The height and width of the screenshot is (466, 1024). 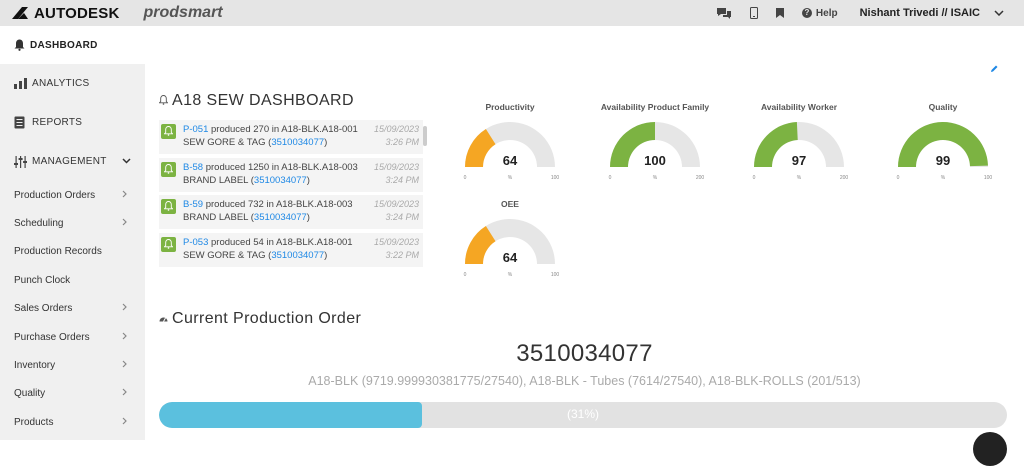 I want to click on current-order-title: Current Production Order, so click(x=260, y=319).